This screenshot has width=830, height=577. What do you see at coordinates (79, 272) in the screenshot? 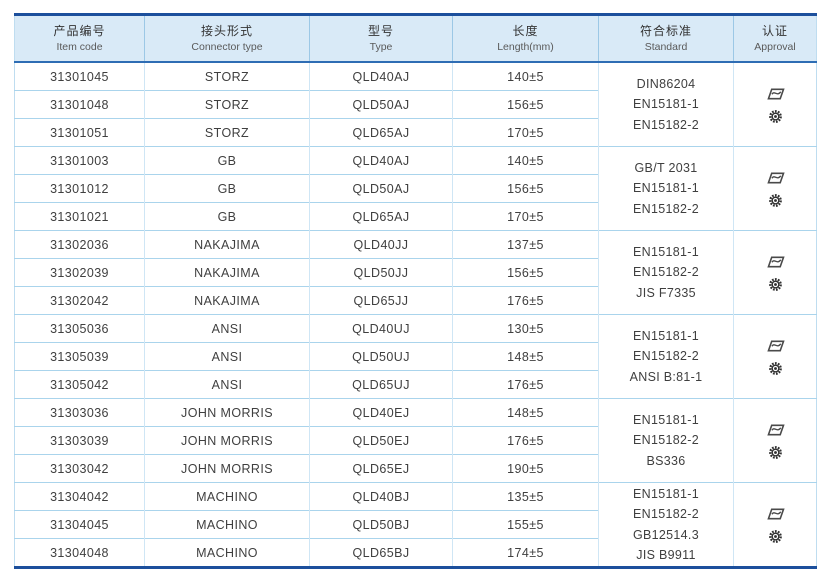
I see `item-code-cell: 31302039` at bounding box center [79, 272].